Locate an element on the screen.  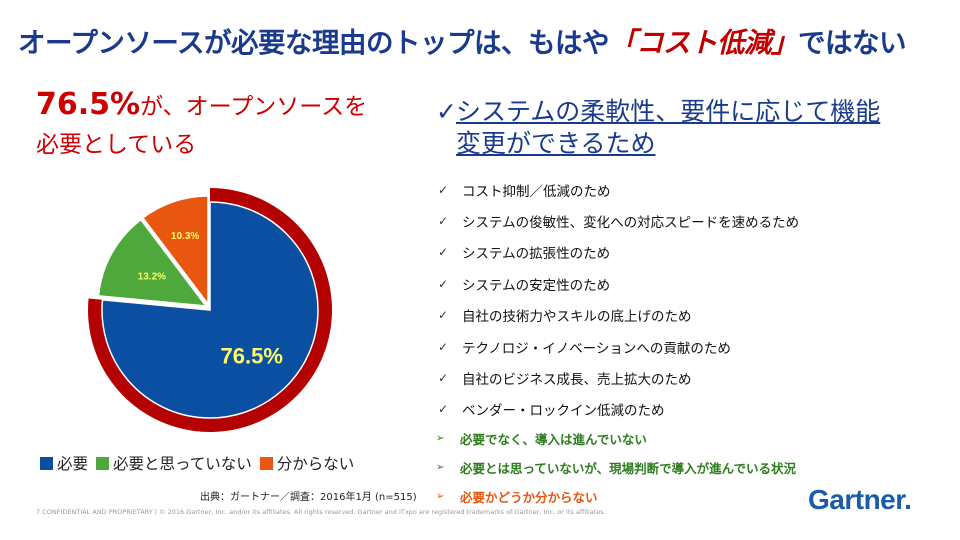
other-response-item: ➢ 必要とは思っていないが、現場判断で導入が進んでいる状況 is located at coordinates (686, 467).